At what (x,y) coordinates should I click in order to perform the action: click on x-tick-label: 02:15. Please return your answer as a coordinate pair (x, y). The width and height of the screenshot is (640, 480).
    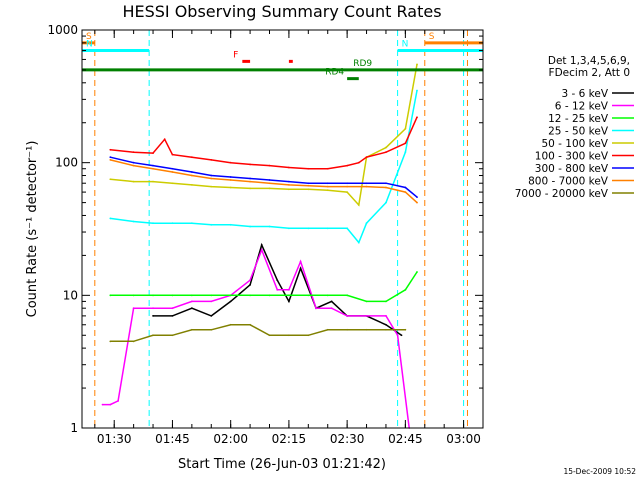
    Looking at the image, I should click on (289, 439).